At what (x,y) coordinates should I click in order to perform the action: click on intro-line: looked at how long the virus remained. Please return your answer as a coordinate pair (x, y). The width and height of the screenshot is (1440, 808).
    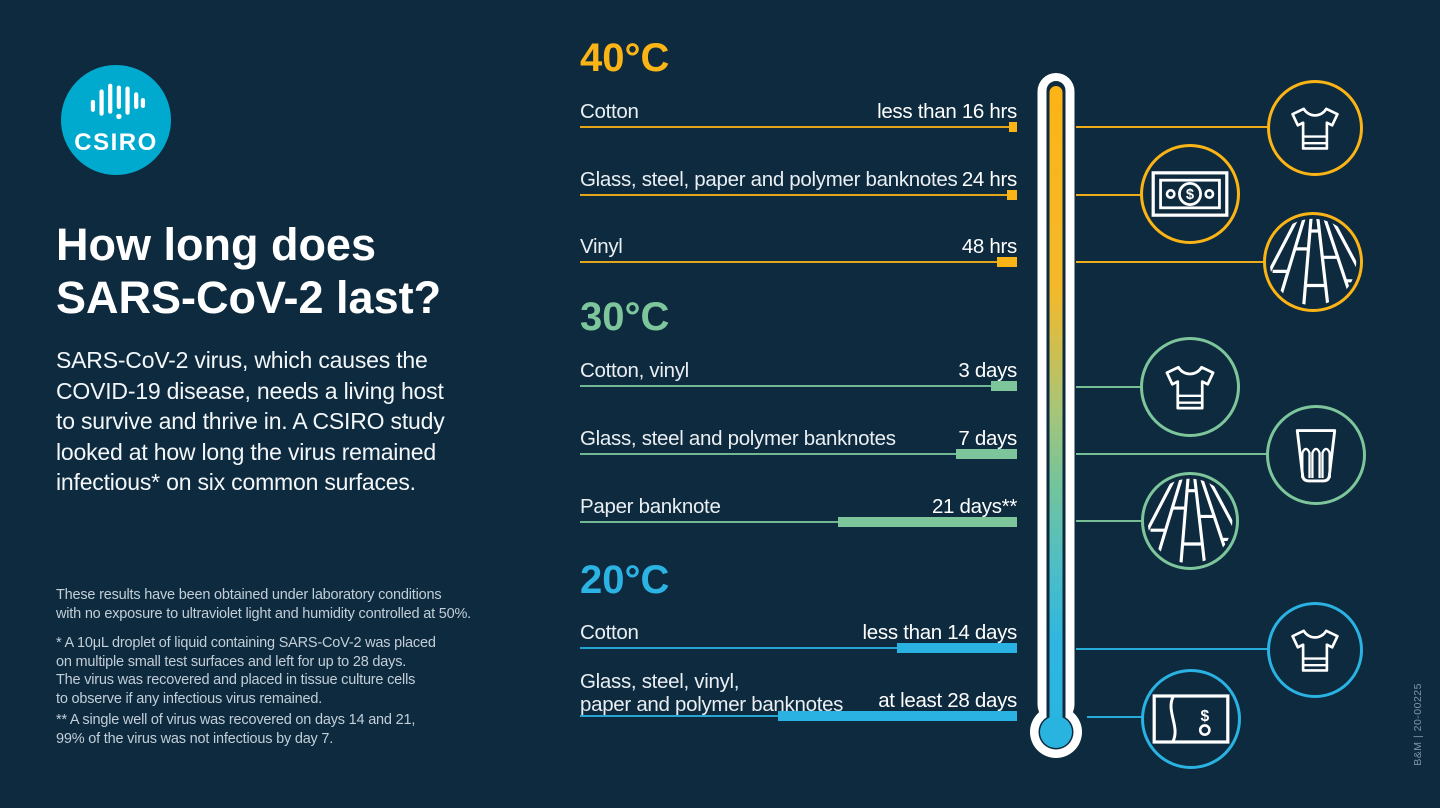
    Looking at the image, I should click on (246, 451).